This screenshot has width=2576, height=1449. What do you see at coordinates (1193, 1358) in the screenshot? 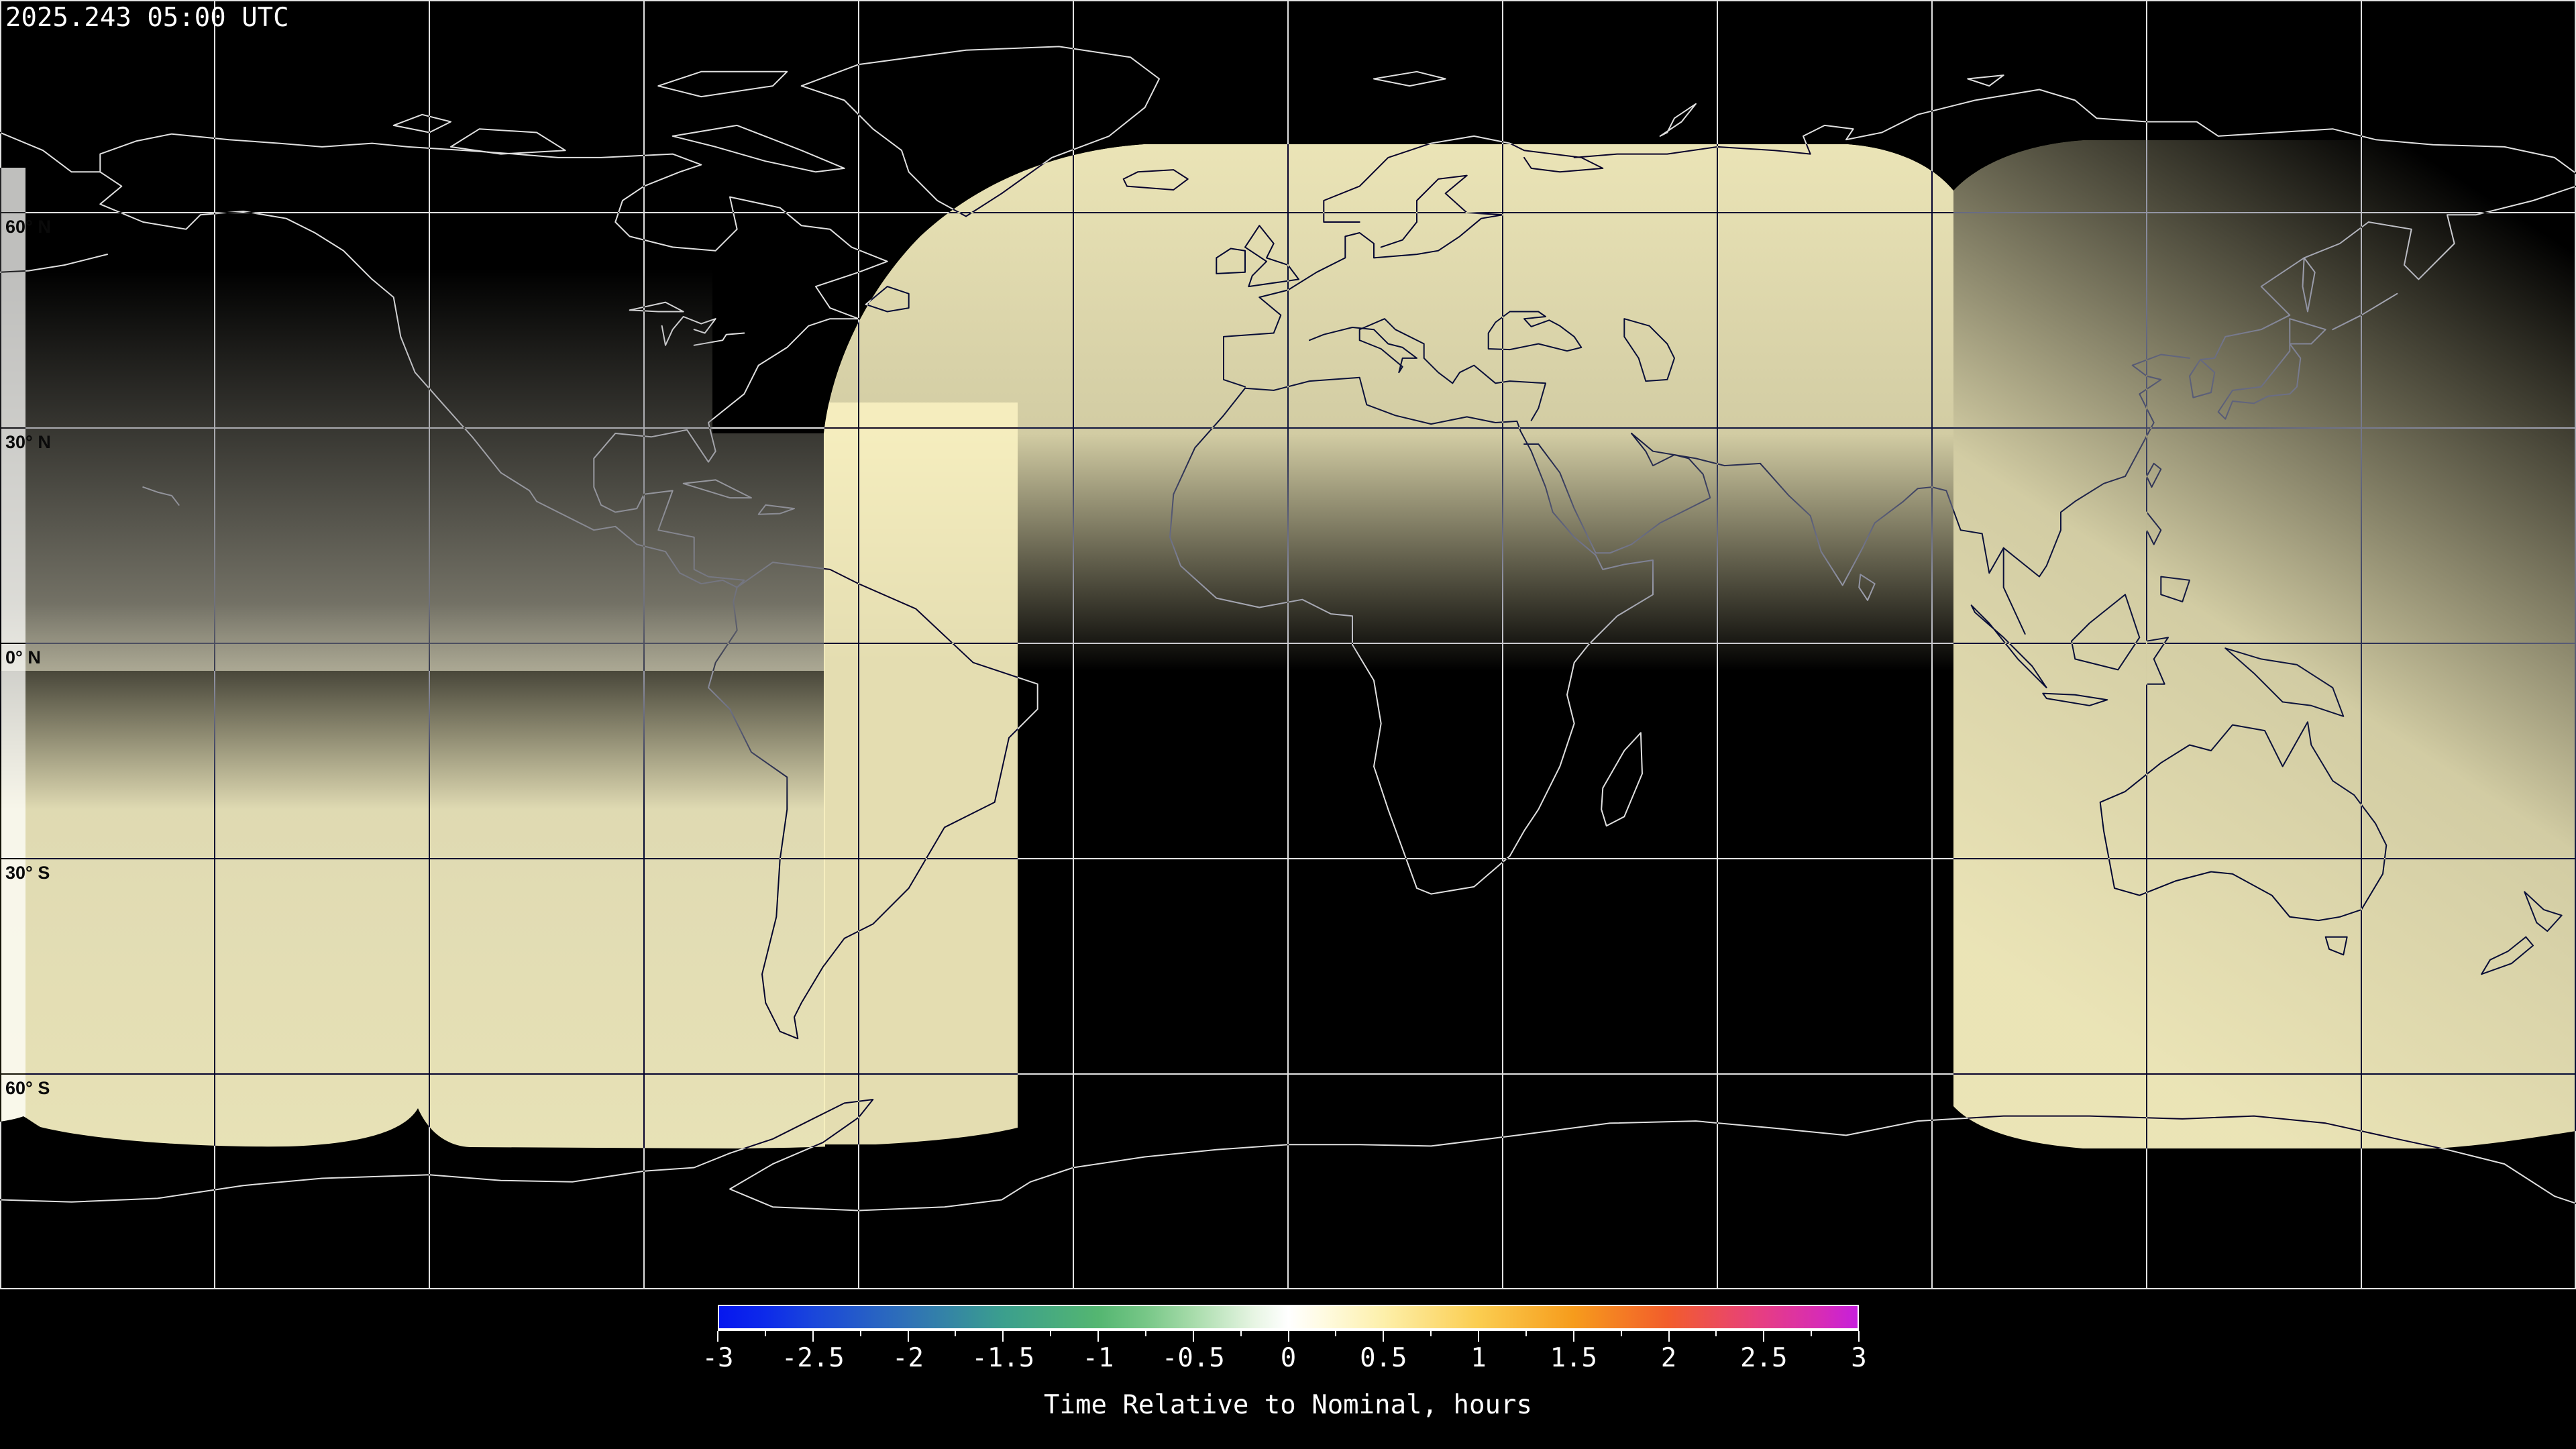
I see `colorbar-tick-label: -0.5` at bounding box center [1193, 1358].